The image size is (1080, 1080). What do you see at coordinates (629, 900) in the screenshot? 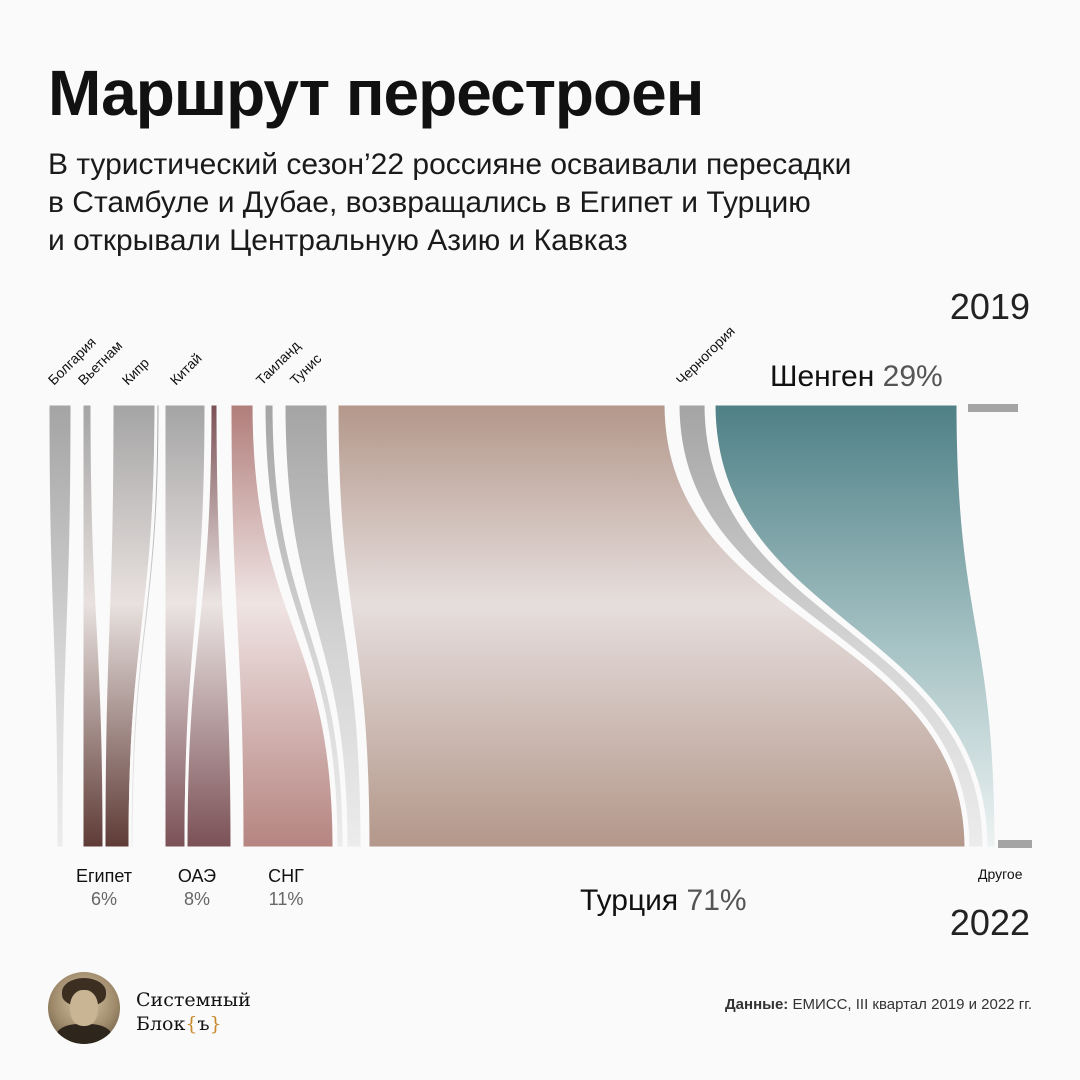
I see `turkey-name: Турция` at bounding box center [629, 900].